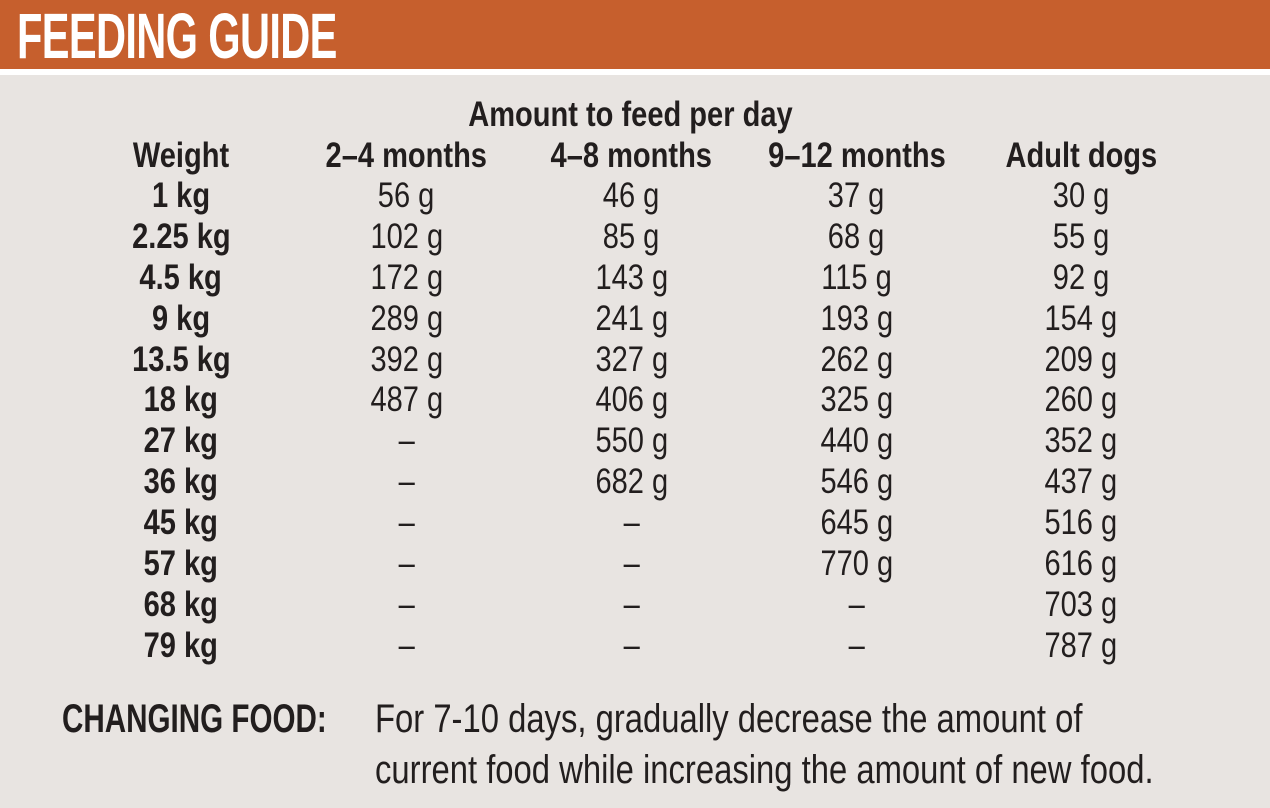 The width and height of the screenshot is (1270, 808). What do you see at coordinates (406, 318) in the screenshot?
I see `amount-cell: 289 g` at bounding box center [406, 318].